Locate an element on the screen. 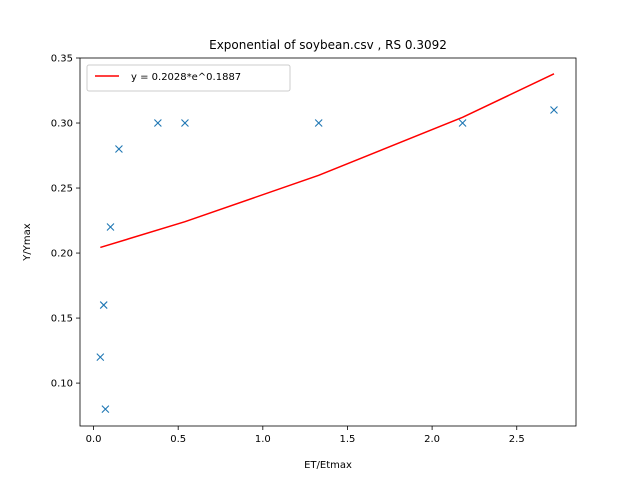 The width and height of the screenshot is (640, 480). y-tick-label: 0.30 is located at coordinates (62, 124).